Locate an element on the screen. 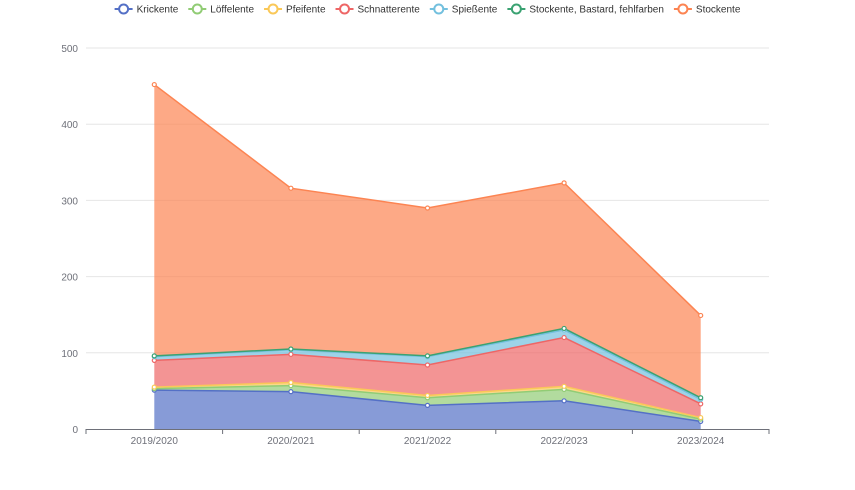  x-tick-label: 2019/2020 is located at coordinates (155, 441).